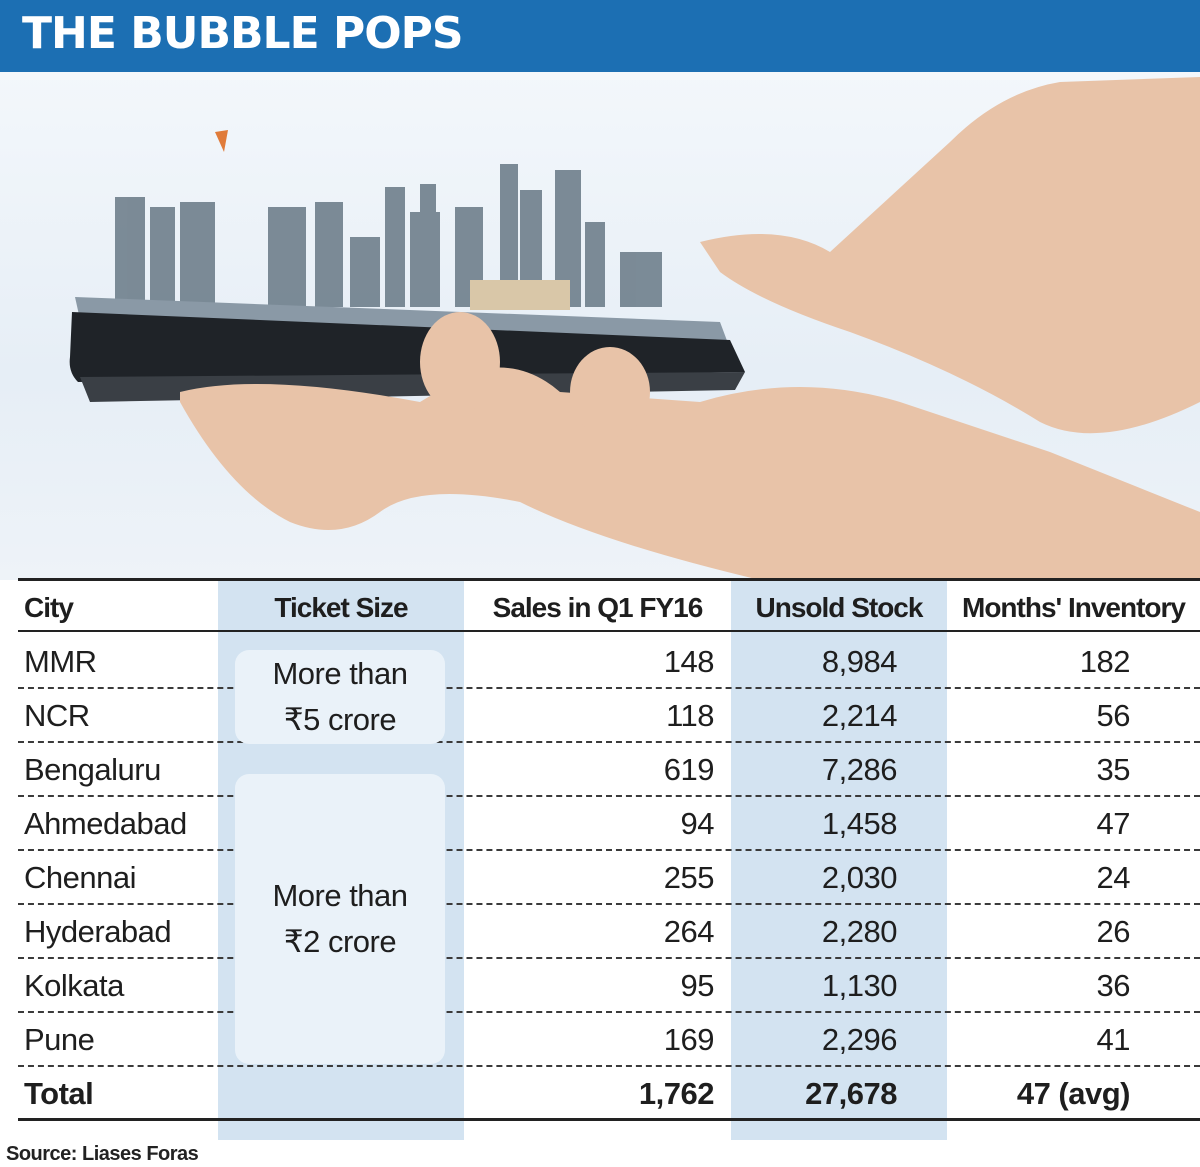  What do you see at coordinates (105, 823) in the screenshot?
I see `city-cell: Ahmedabad` at bounding box center [105, 823].